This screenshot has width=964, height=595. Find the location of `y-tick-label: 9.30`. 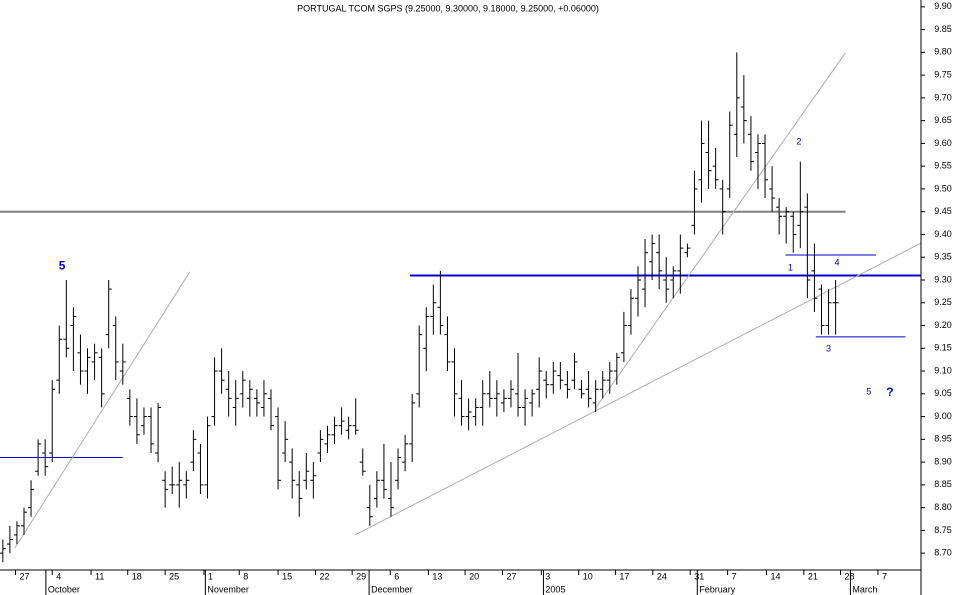

y-tick-label: 9.30 is located at coordinates (943, 279).